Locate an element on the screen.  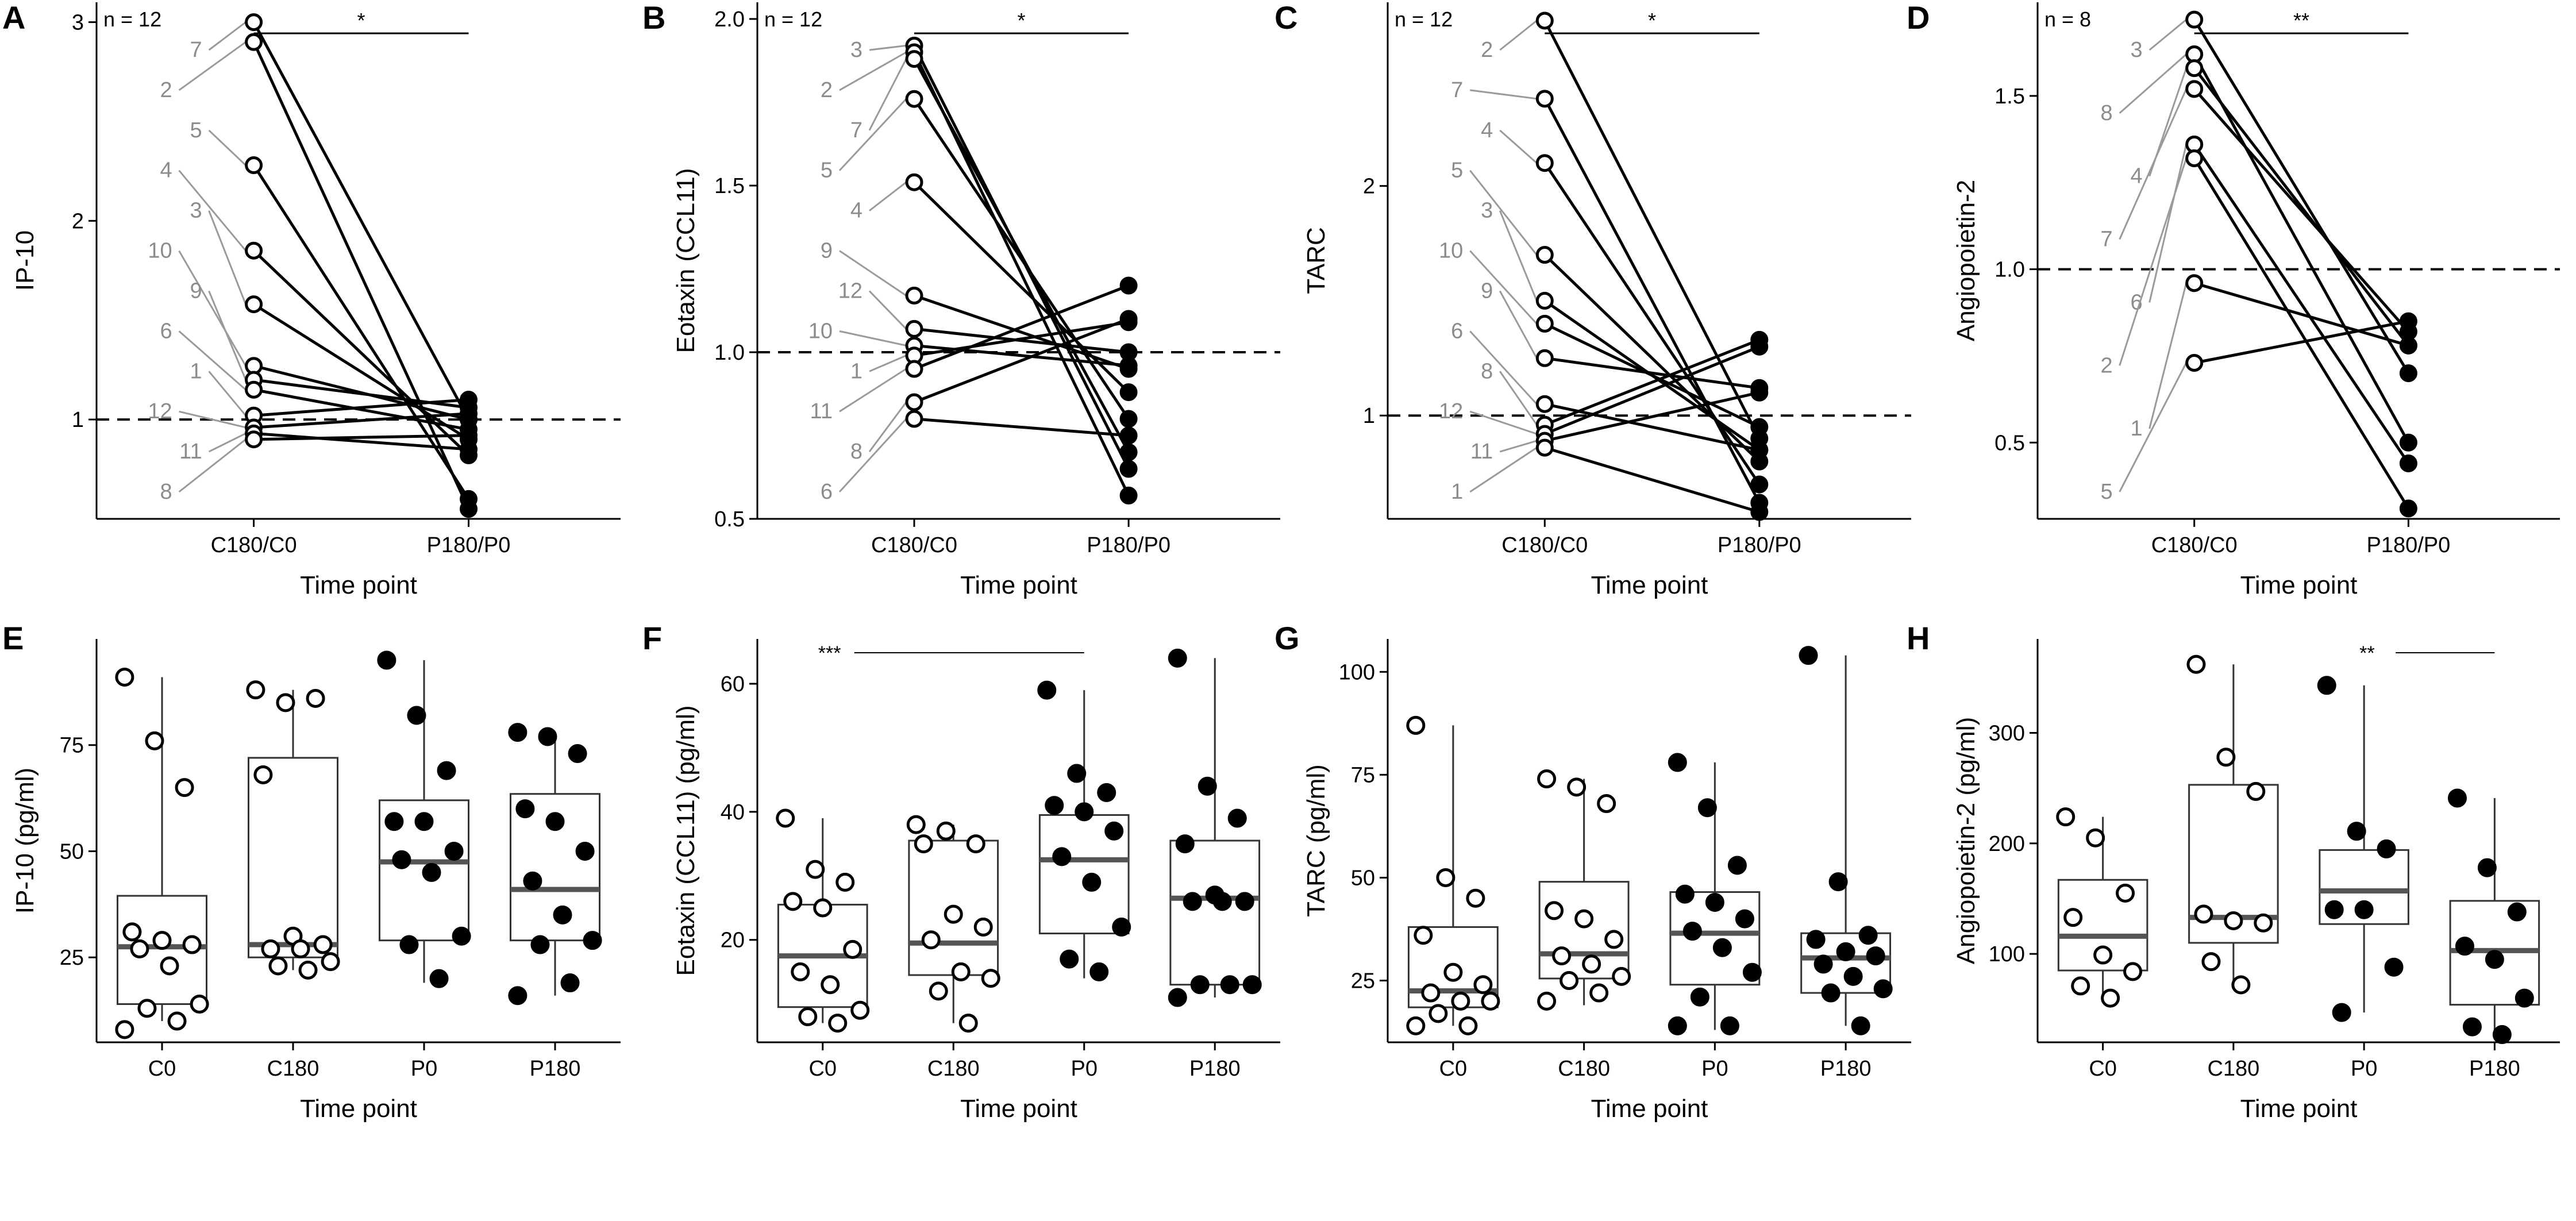
panel-letter: G is located at coordinates (1287, 638).